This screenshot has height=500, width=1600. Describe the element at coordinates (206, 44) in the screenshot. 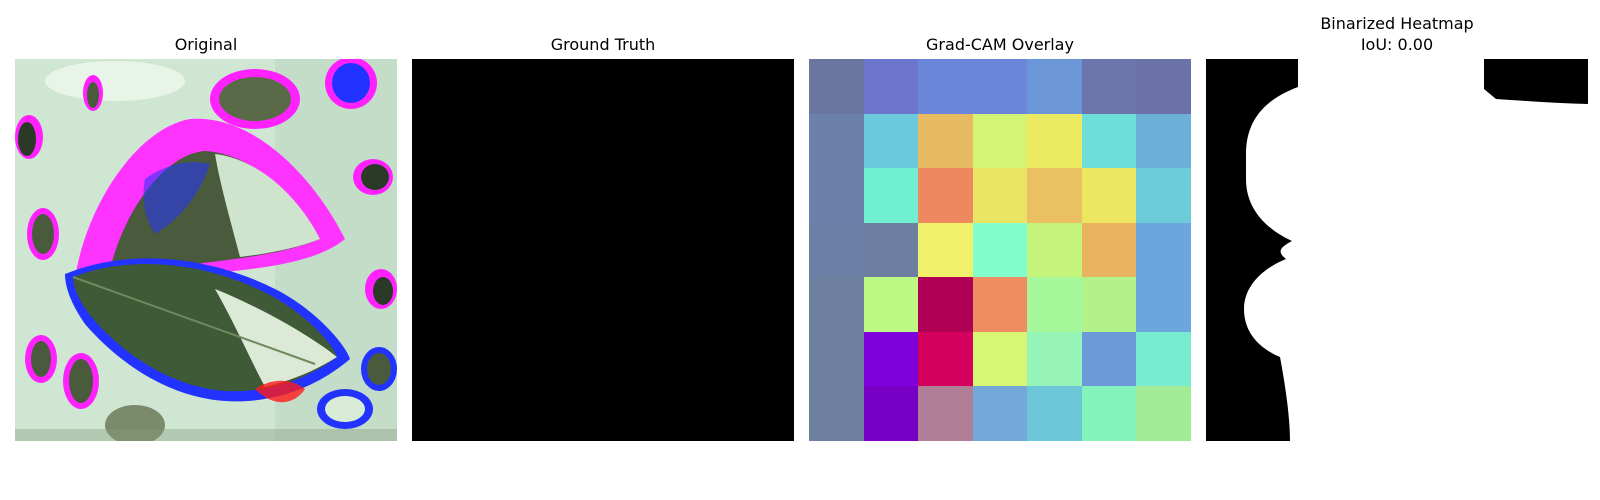

I see `original-title: Original` at that location.